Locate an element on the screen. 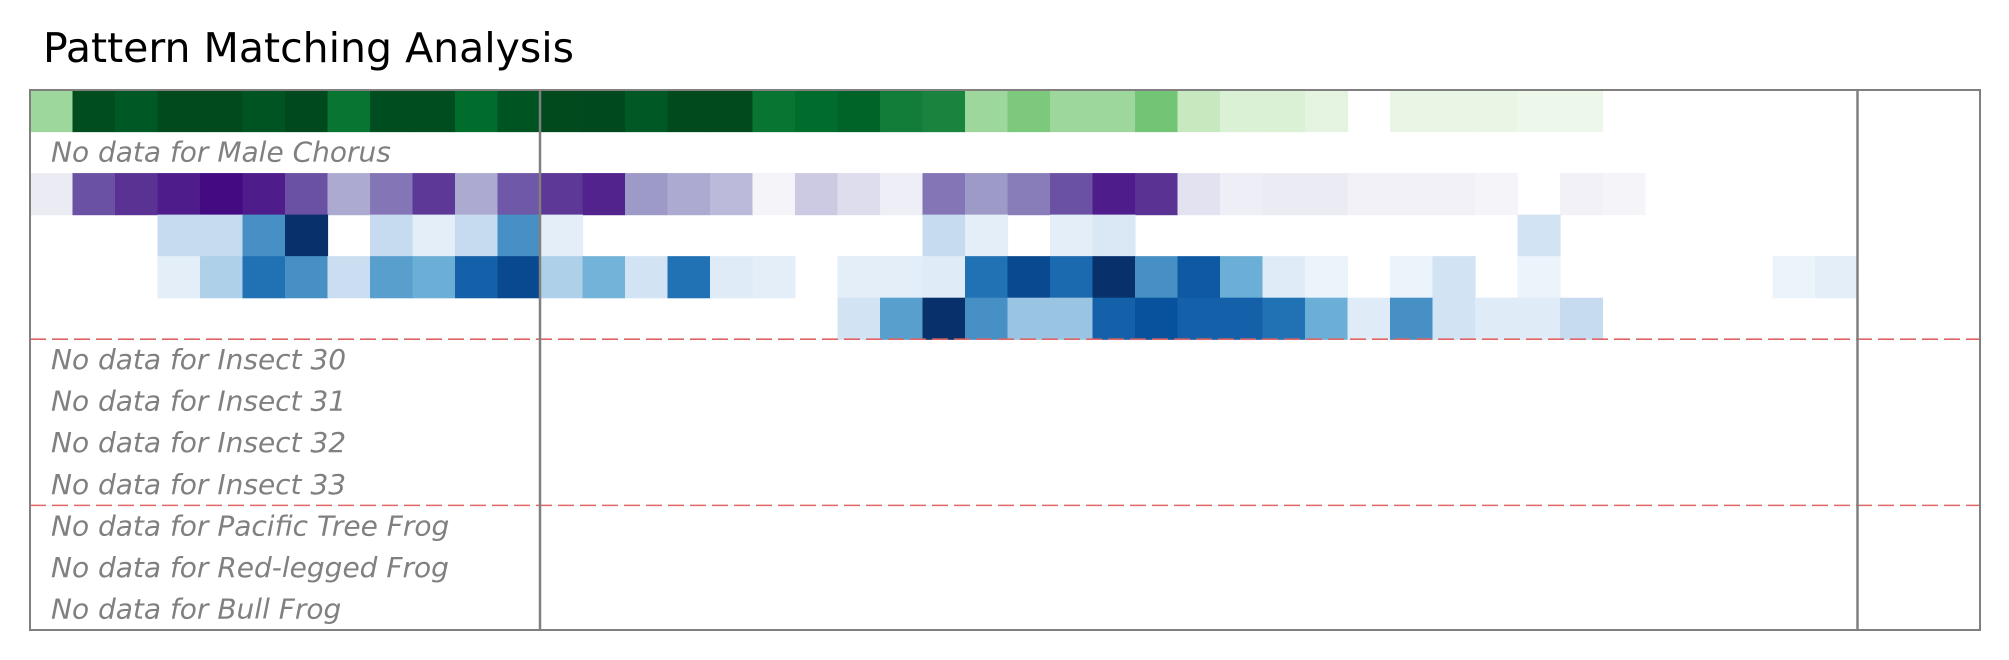 The height and width of the screenshot is (660, 2009). no-data-label: No data for Insect 32 is located at coordinates (198, 442).